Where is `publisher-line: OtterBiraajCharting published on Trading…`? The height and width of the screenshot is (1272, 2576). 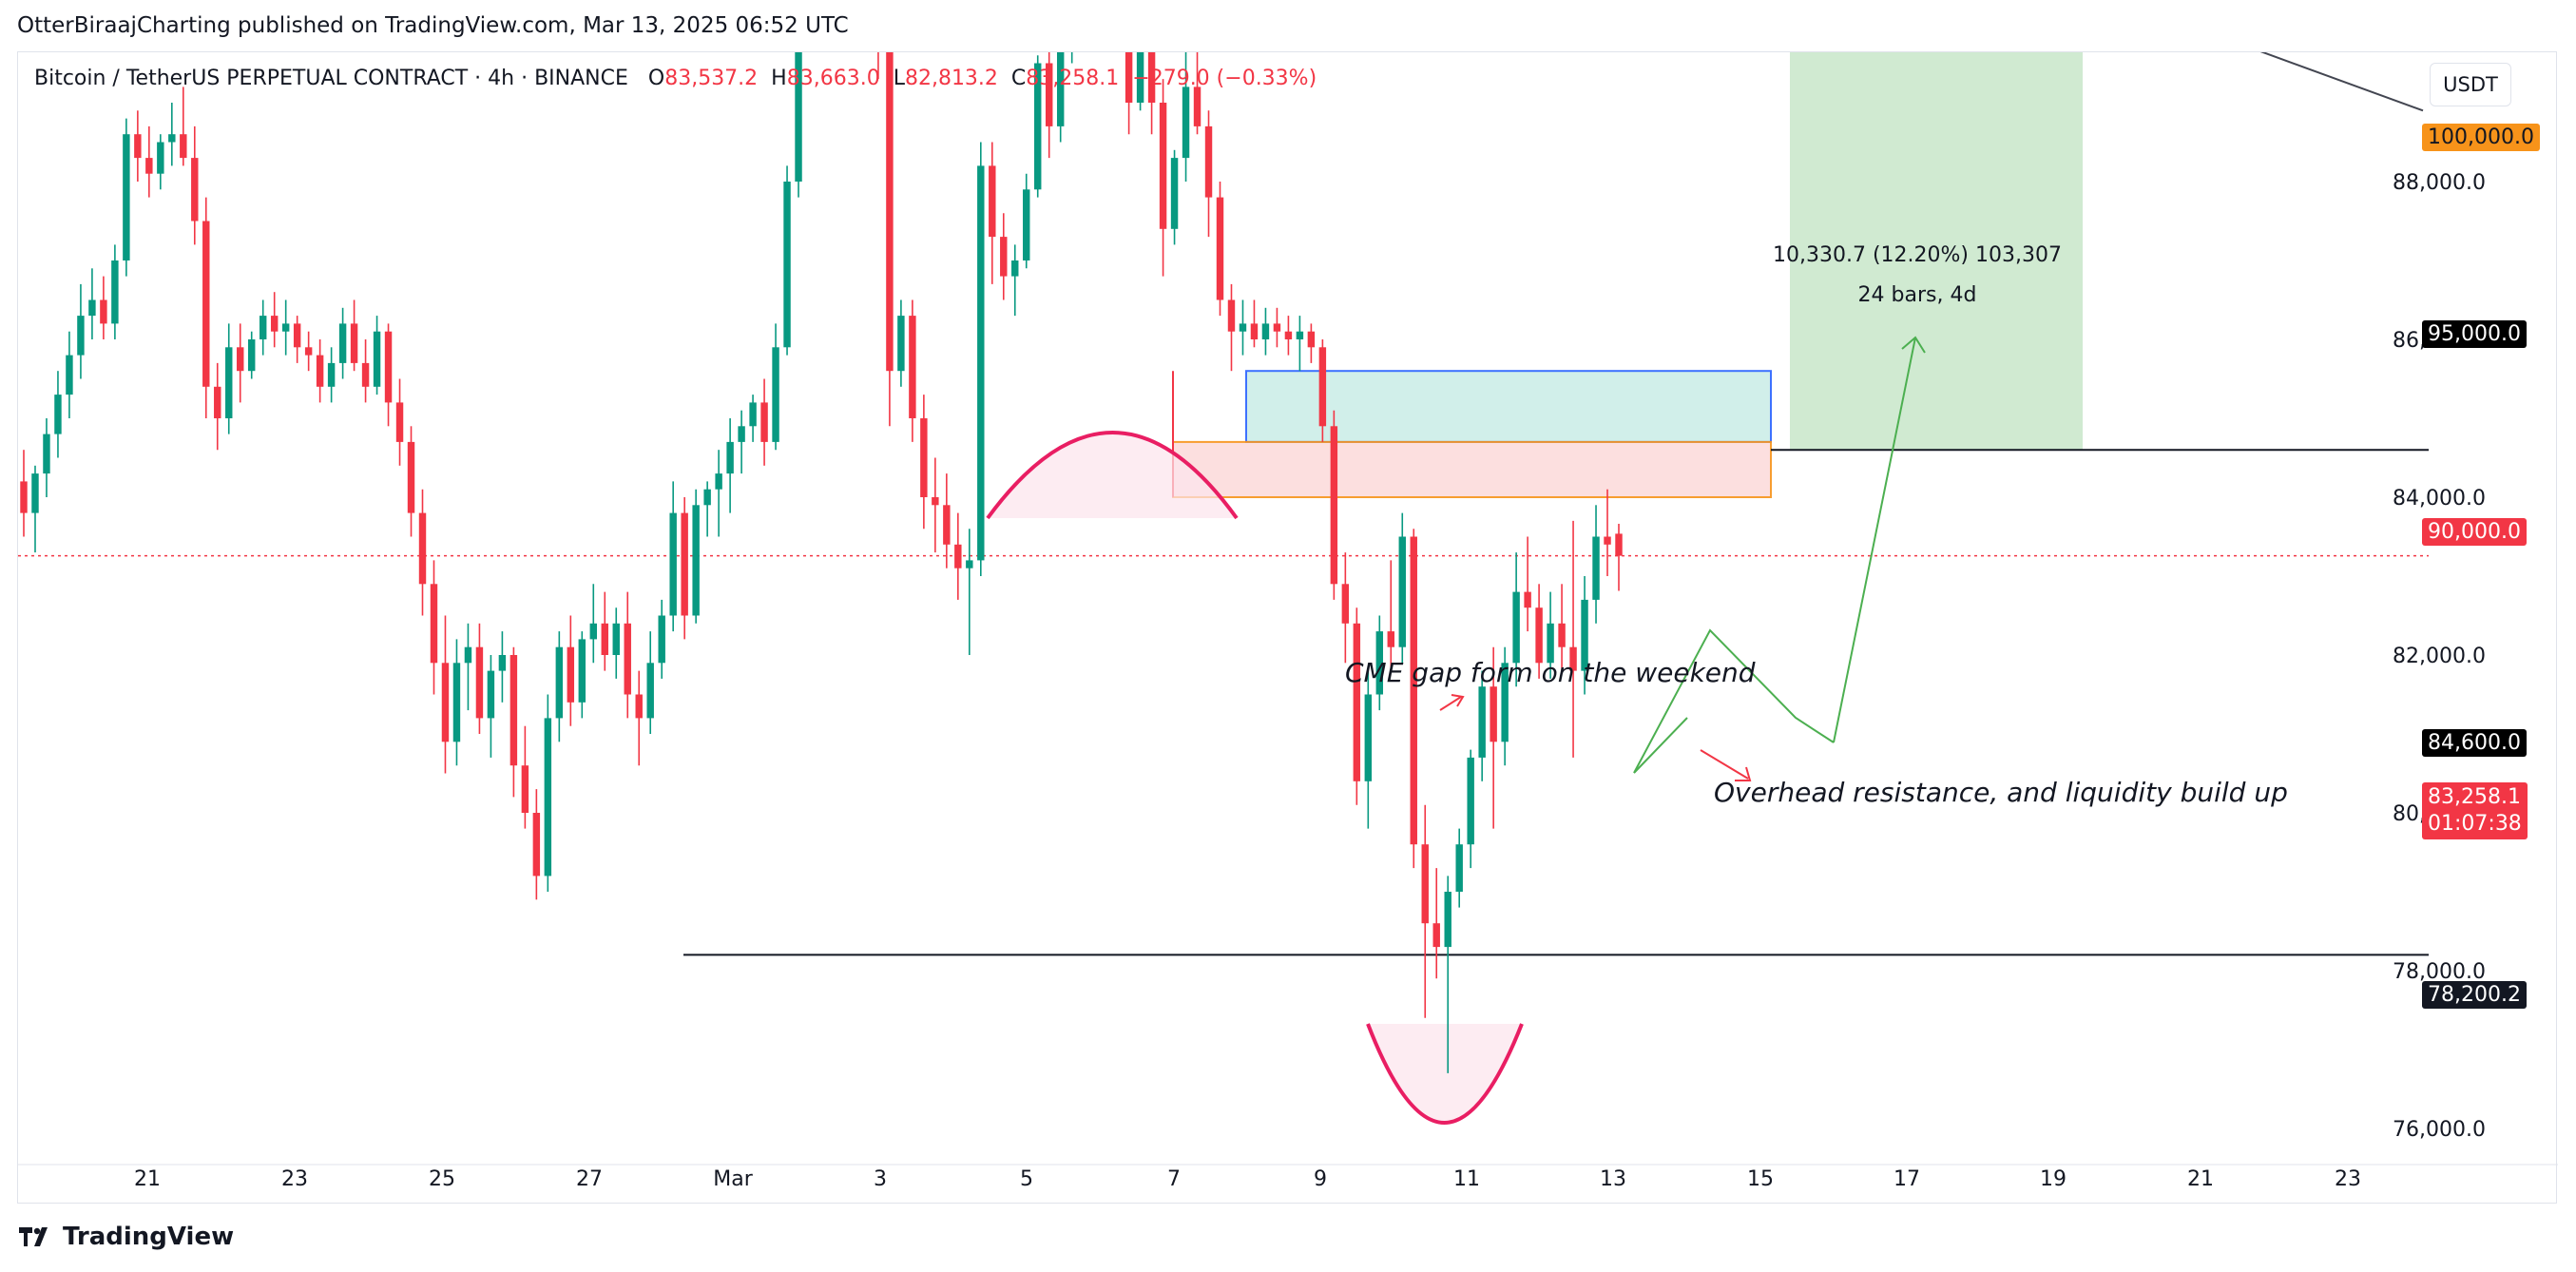 publisher-line: OtterBiraajCharting published on Trading… is located at coordinates (433, 25).